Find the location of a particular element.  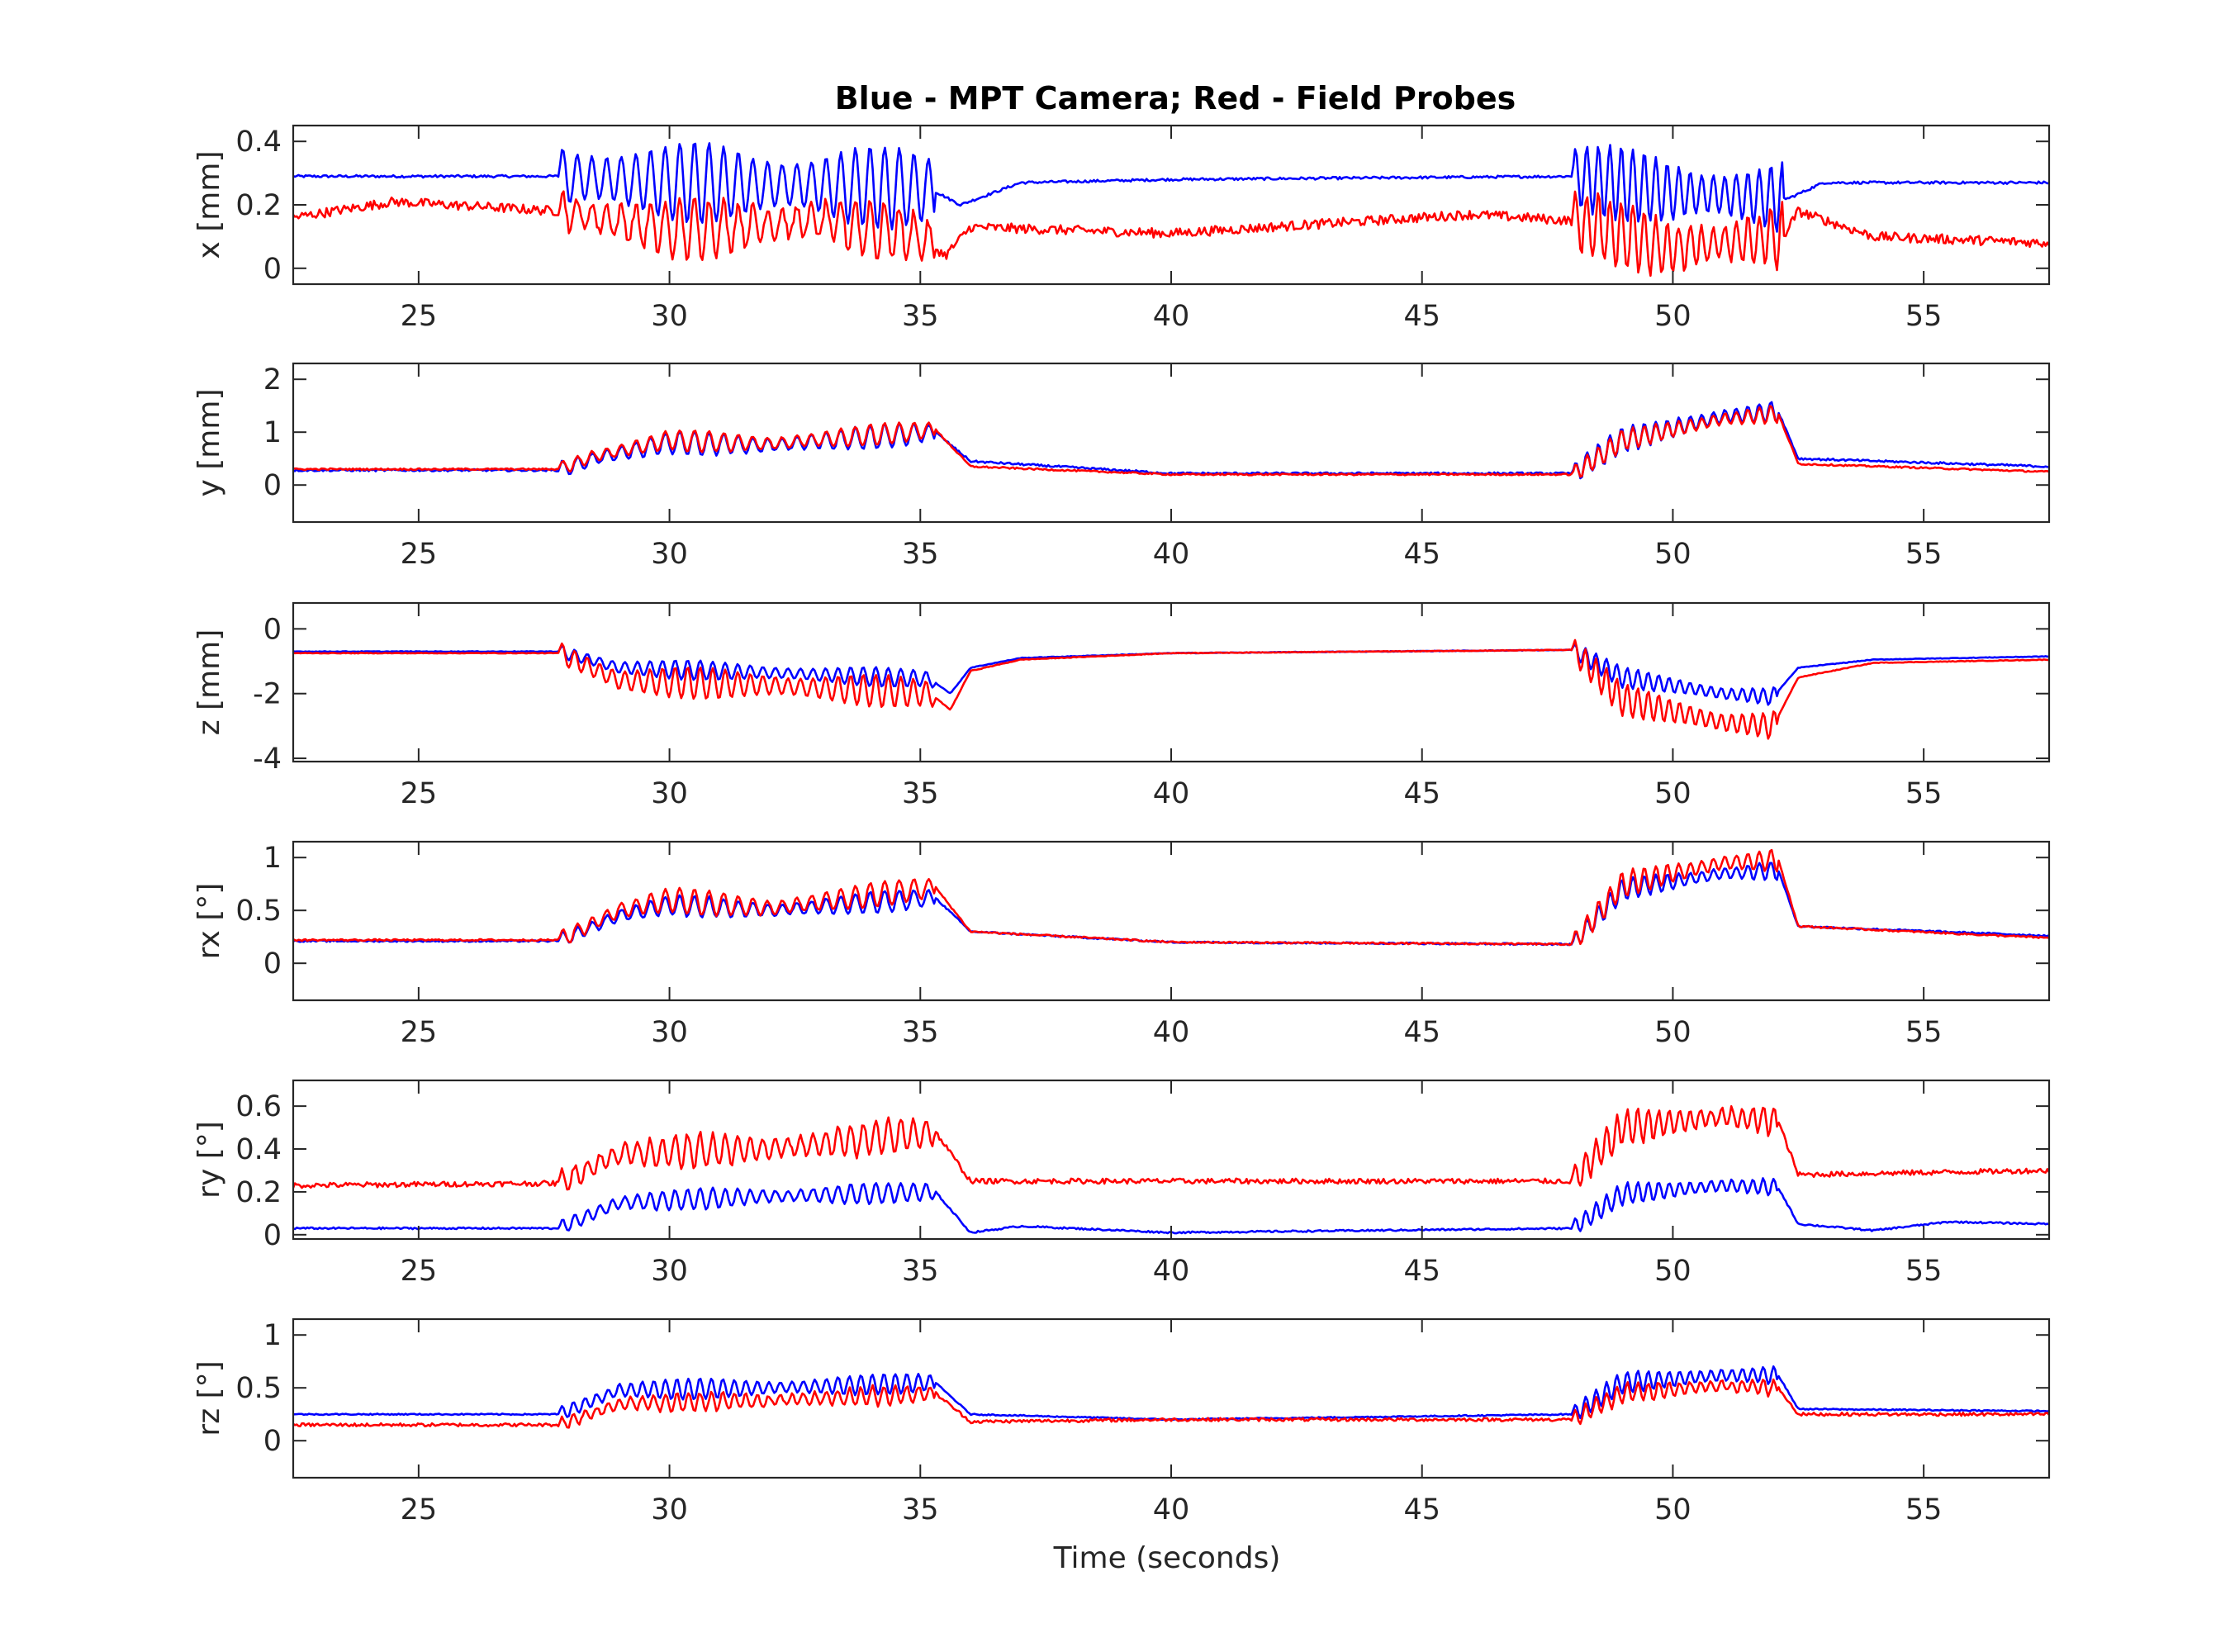

chart-title: Blue - MPT Camera; Red - Field Probes is located at coordinates (1175, 98).